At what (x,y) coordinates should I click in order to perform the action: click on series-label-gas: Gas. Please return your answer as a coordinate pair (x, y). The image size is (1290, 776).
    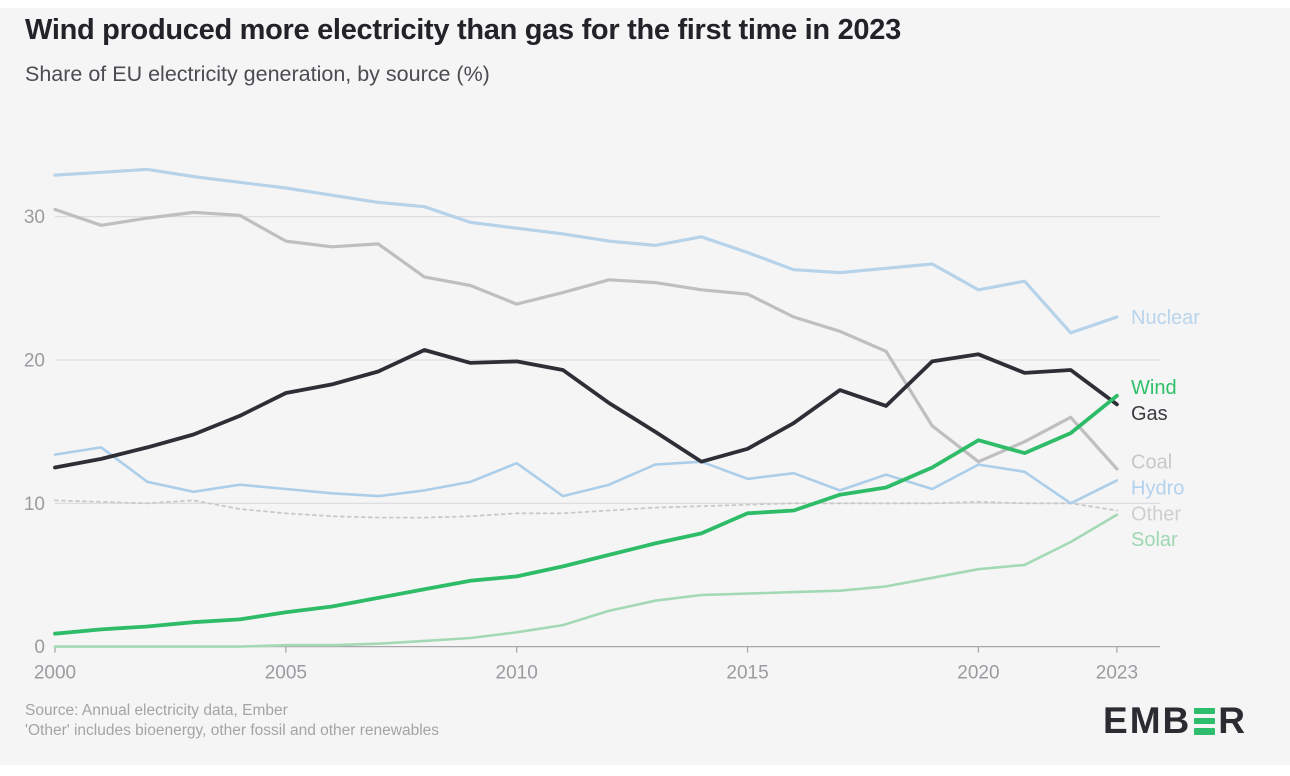
    Looking at the image, I should click on (1149, 414).